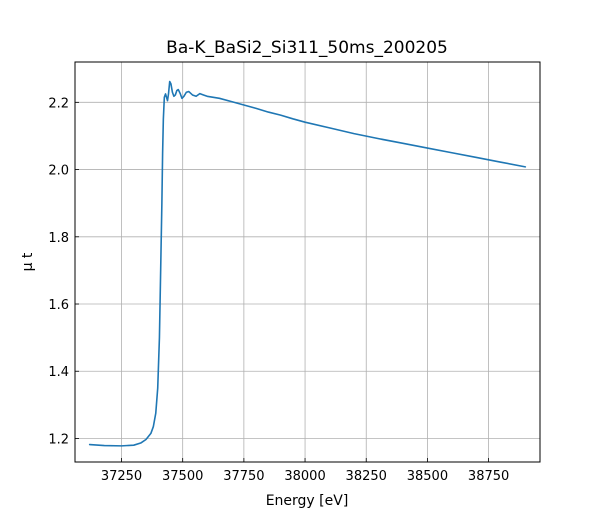 This screenshot has height=520, width=600. Describe the element at coordinates (427, 476) in the screenshot. I see `x-tick-label: 38500` at that location.